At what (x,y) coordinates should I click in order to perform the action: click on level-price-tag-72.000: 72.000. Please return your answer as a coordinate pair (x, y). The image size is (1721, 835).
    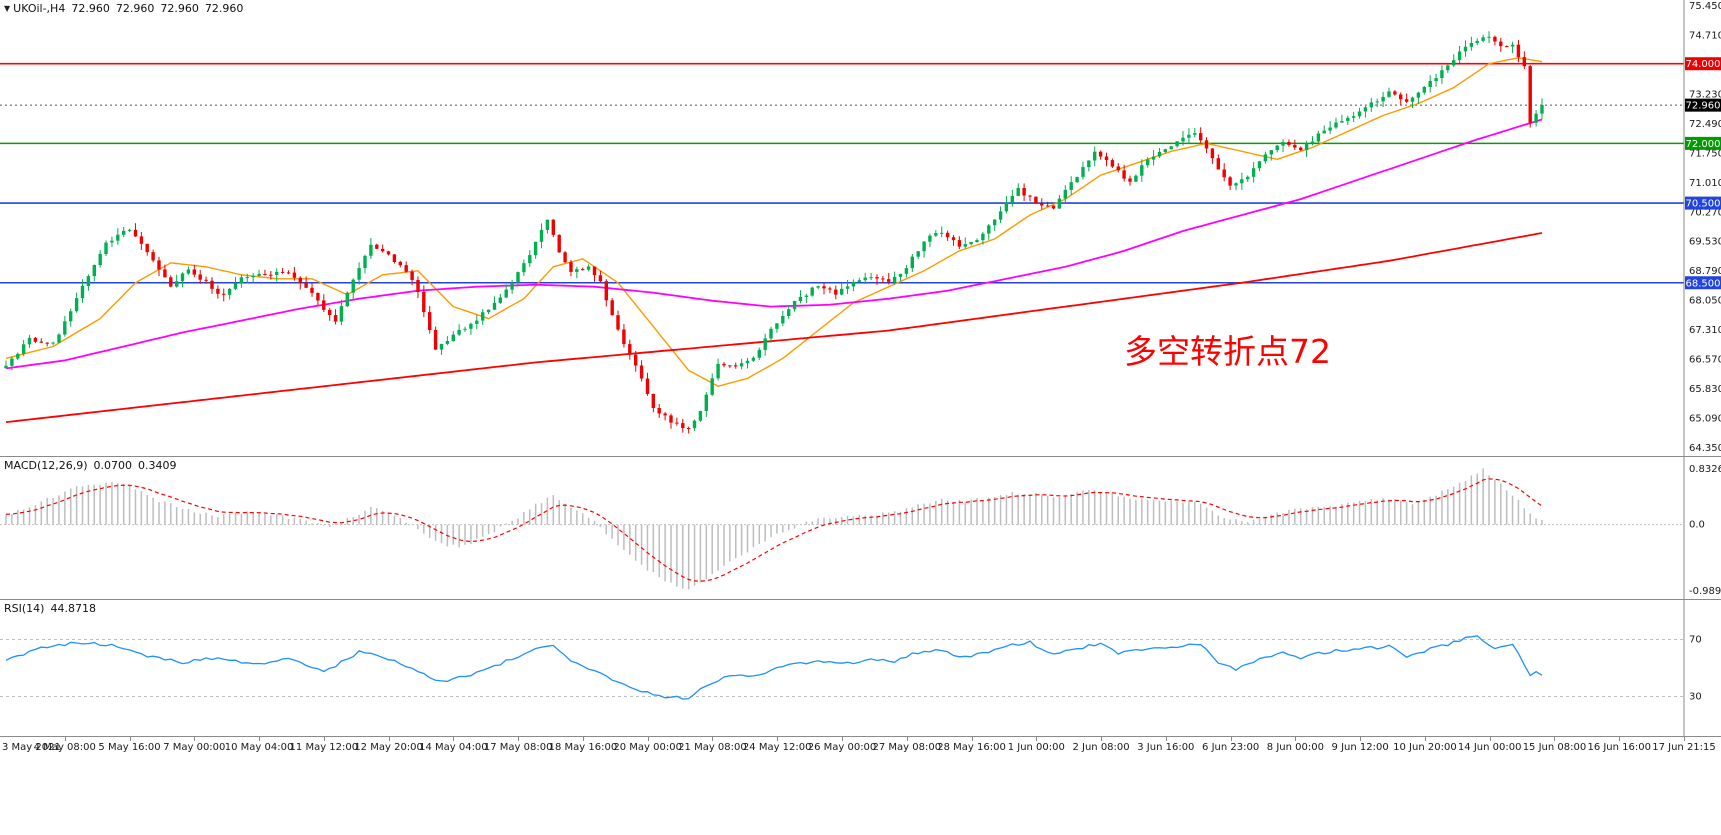
    Looking at the image, I should click on (1703, 143).